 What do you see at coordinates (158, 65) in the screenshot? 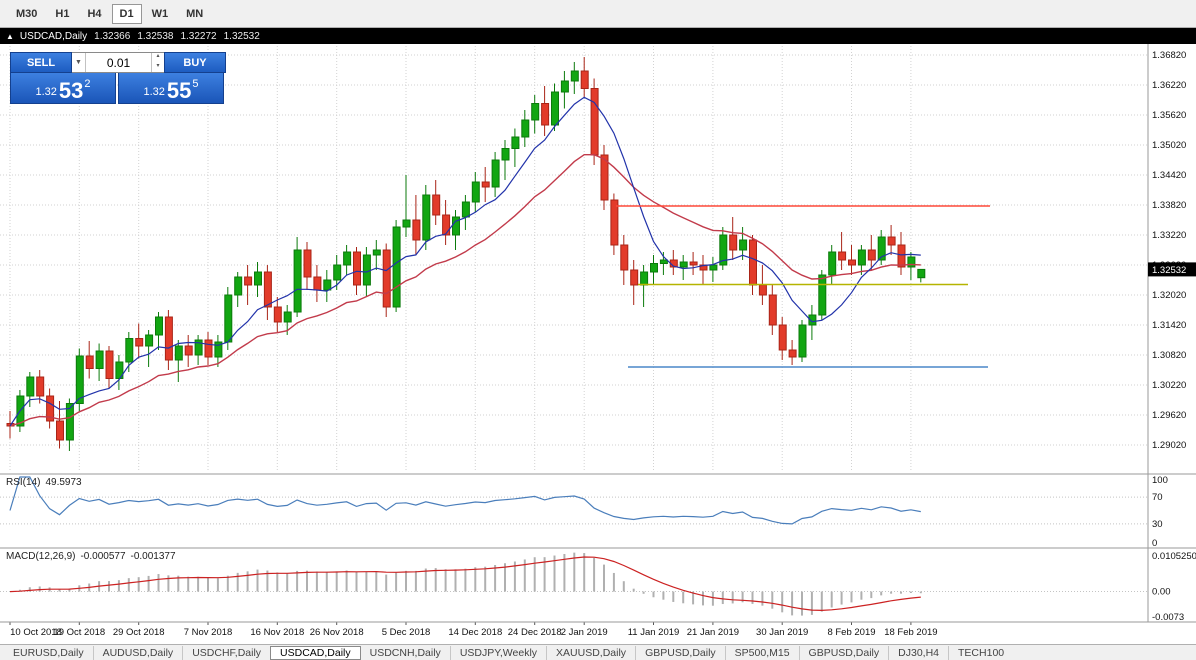
I see `volume-down-icon: ▾` at bounding box center [158, 65].